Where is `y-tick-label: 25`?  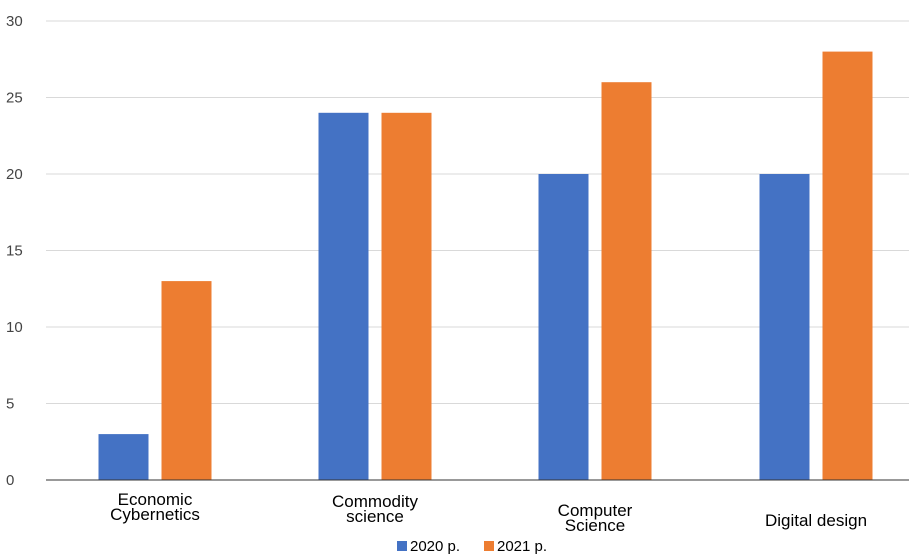 y-tick-label: 25 is located at coordinates (14, 98).